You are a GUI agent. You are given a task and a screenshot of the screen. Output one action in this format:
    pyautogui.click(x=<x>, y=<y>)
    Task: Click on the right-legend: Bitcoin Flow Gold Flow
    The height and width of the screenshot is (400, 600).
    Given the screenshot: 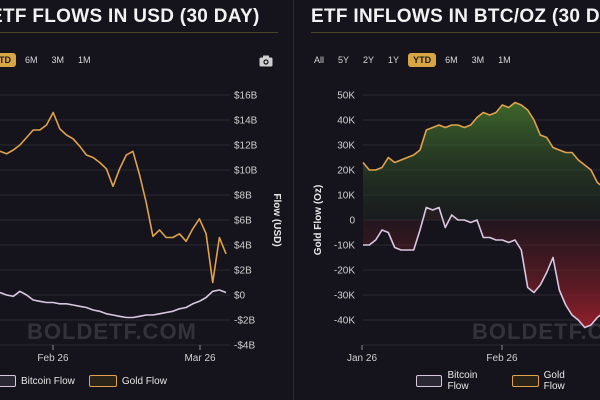 What is the action you would take?
    pyautogui.click(x=508, y=381)
    